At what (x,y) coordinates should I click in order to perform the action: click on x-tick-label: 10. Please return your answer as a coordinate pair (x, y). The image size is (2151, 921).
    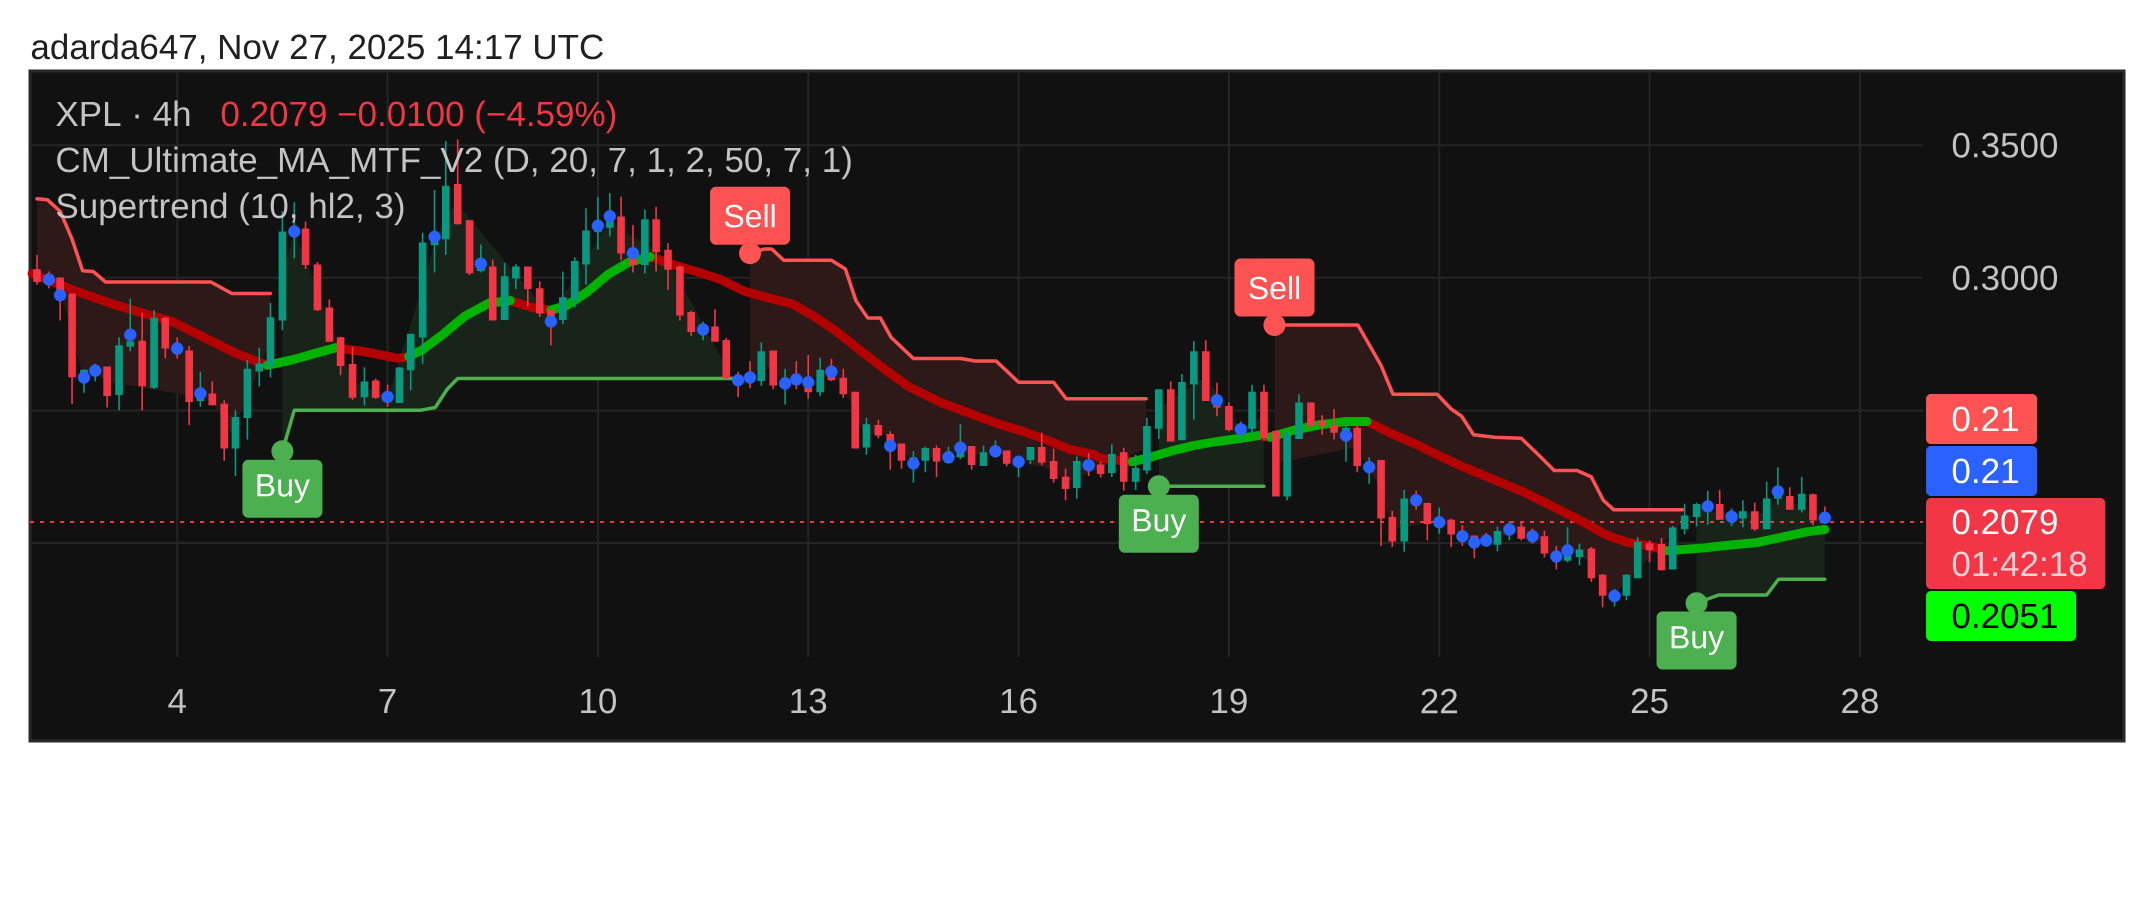
    Looking at the image, I should click on (598, 701).